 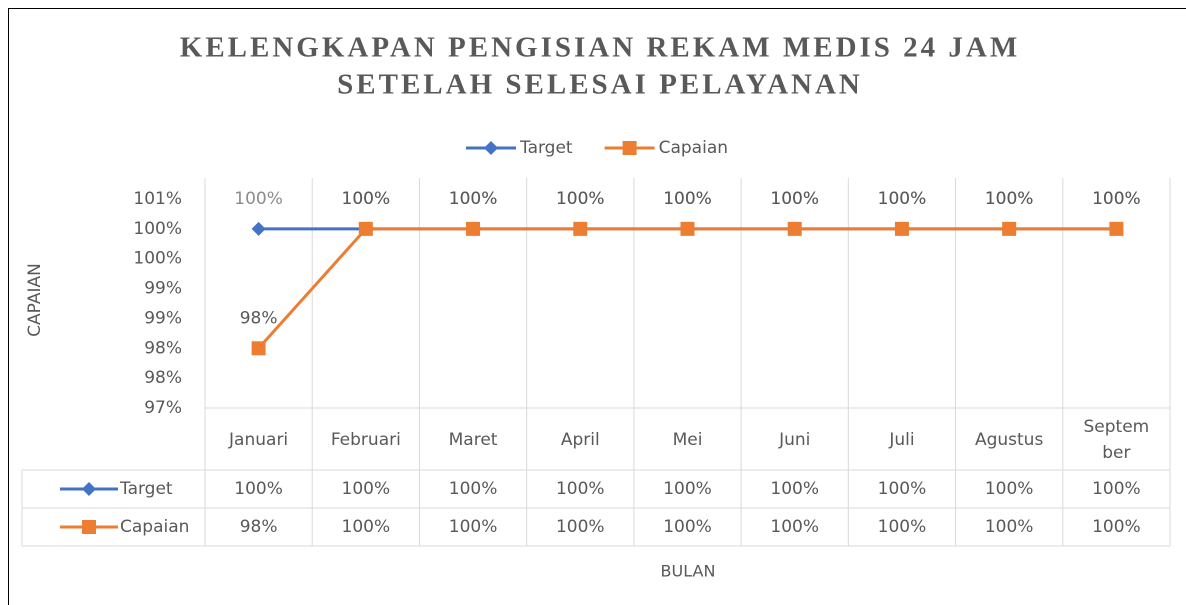 I want to click on x-tick-label: Juni, so click(x=795, y=440).